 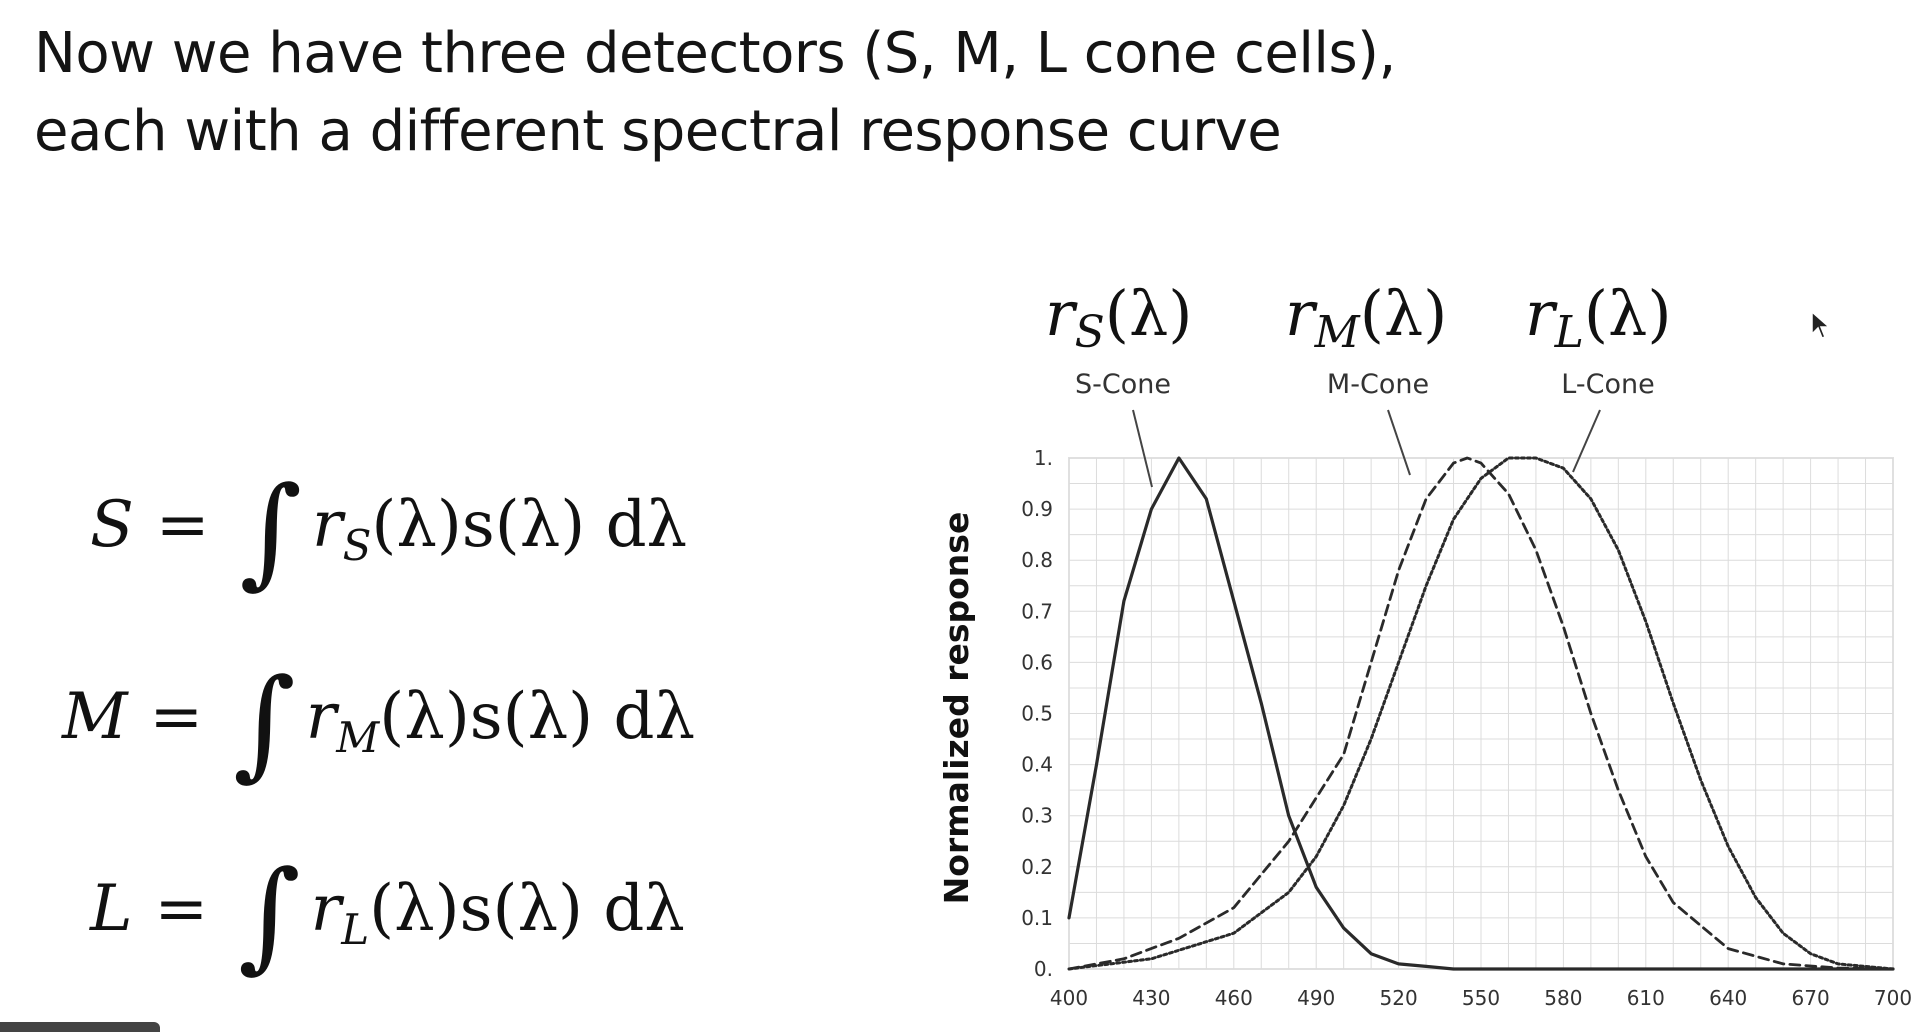 What do you see at coordinates (1037, 509) in the screenshot?
I see `y-tick-label: 0.9` at bounding box center [1037, 509].